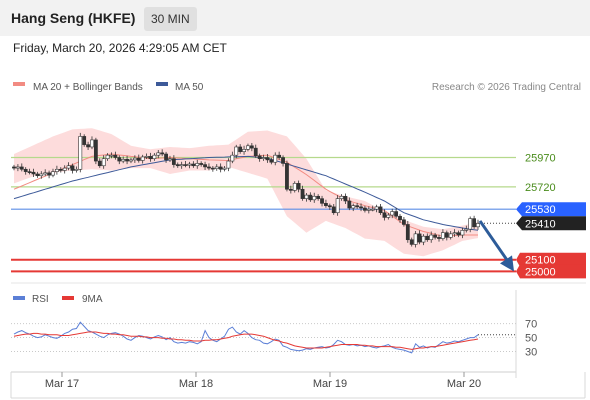  What do you see at coordinates (189, 87) in the screenshot?
I see `ma50-legend-label: MA 50` at bounding box center [189, 87].